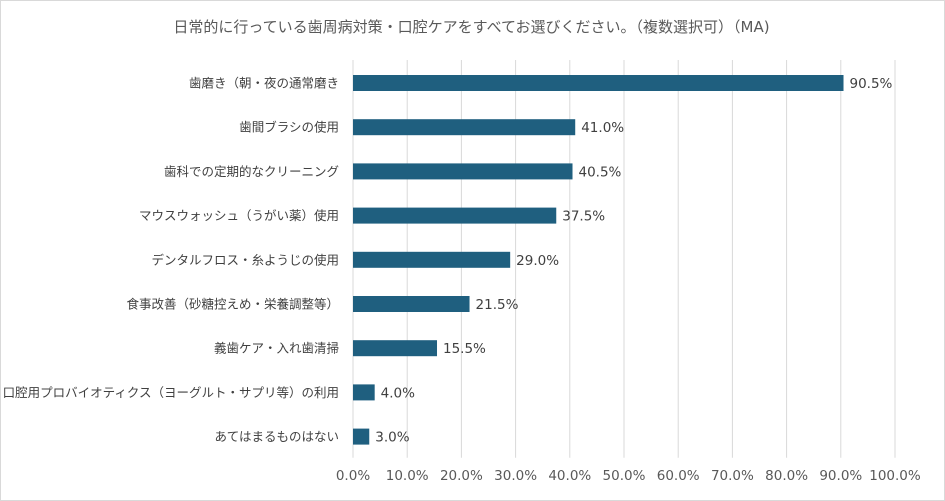 This screenshot has width=945, height=501. Describe the element at coordinates (276, 348) in the screenshot. I see `category-label: 義歯ケア・入れ歯清掃` at that location.